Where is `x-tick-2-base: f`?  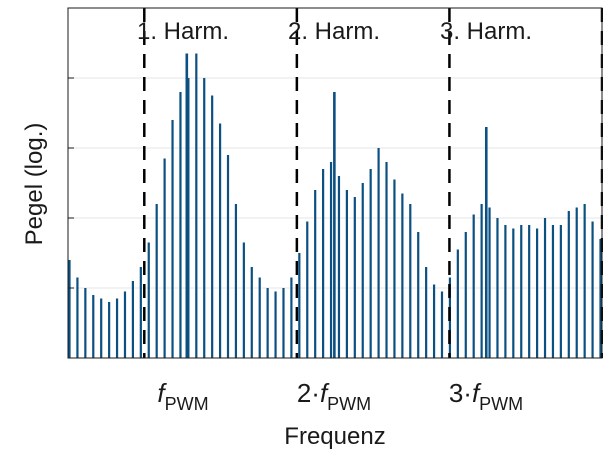 x-tick-2-base: f is located at coordinates (325, 393).